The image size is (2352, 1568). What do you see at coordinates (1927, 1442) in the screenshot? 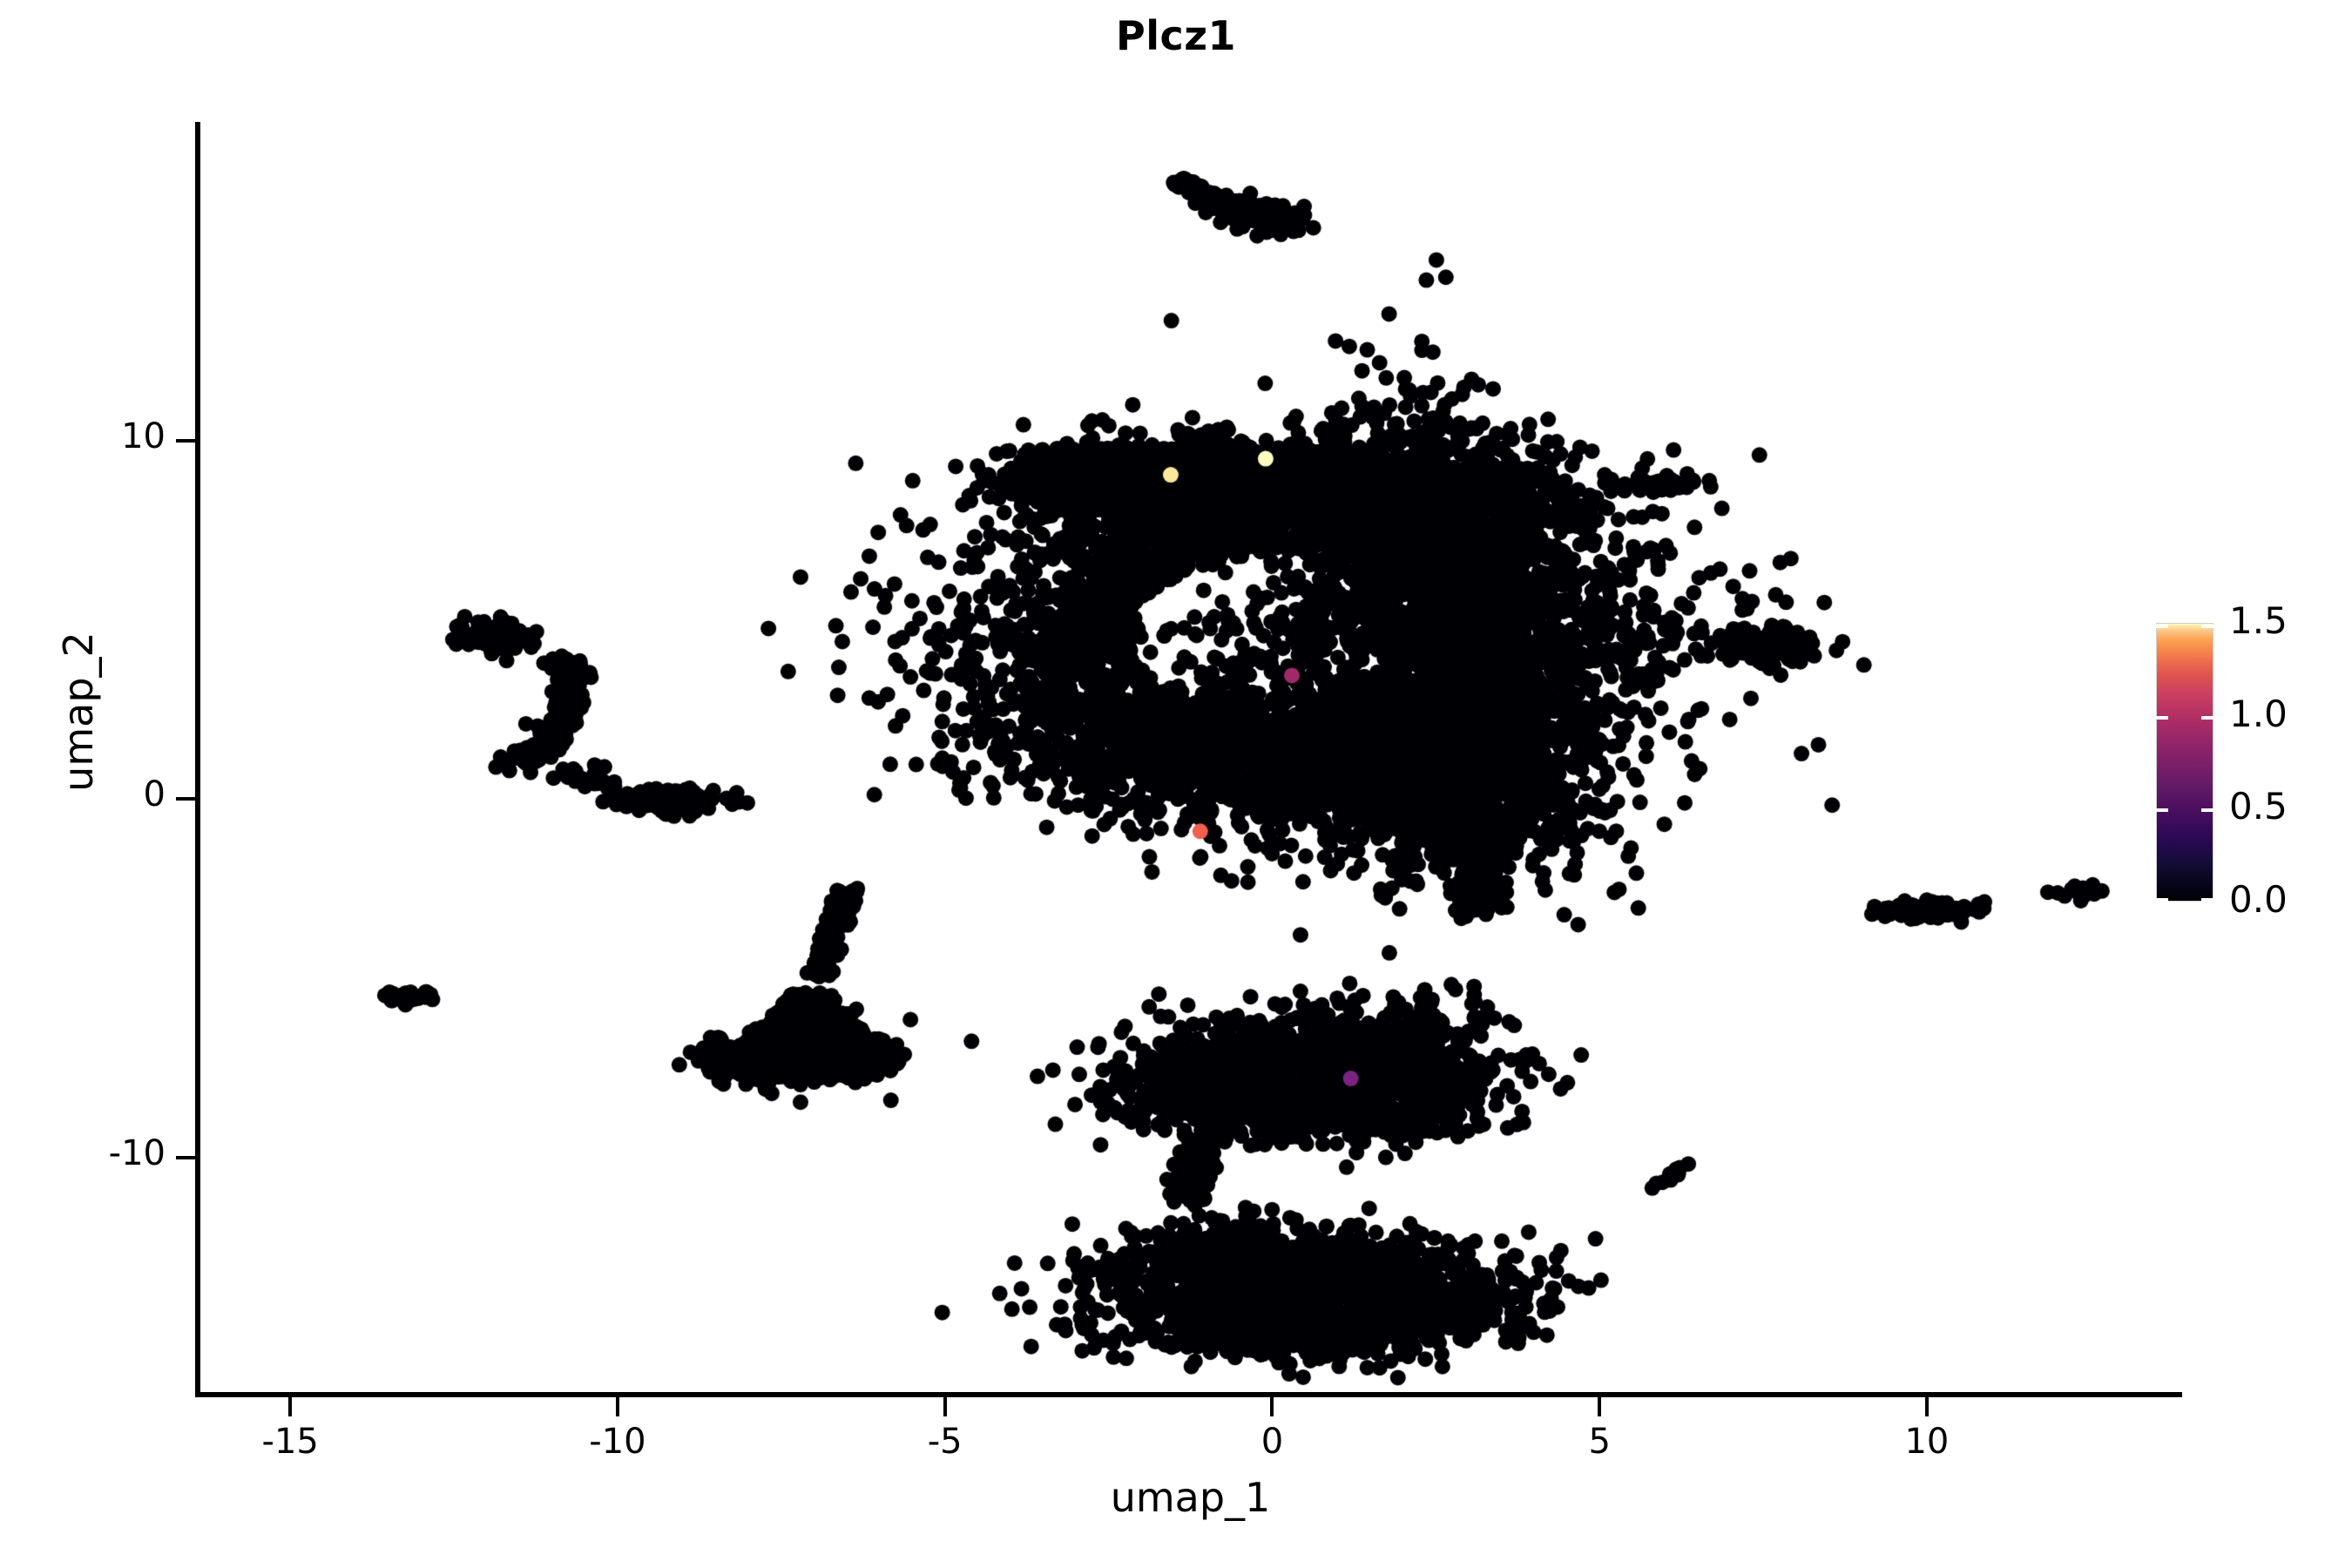
I see `x-tick-label: 10` at bounding box center [1927, 1442].